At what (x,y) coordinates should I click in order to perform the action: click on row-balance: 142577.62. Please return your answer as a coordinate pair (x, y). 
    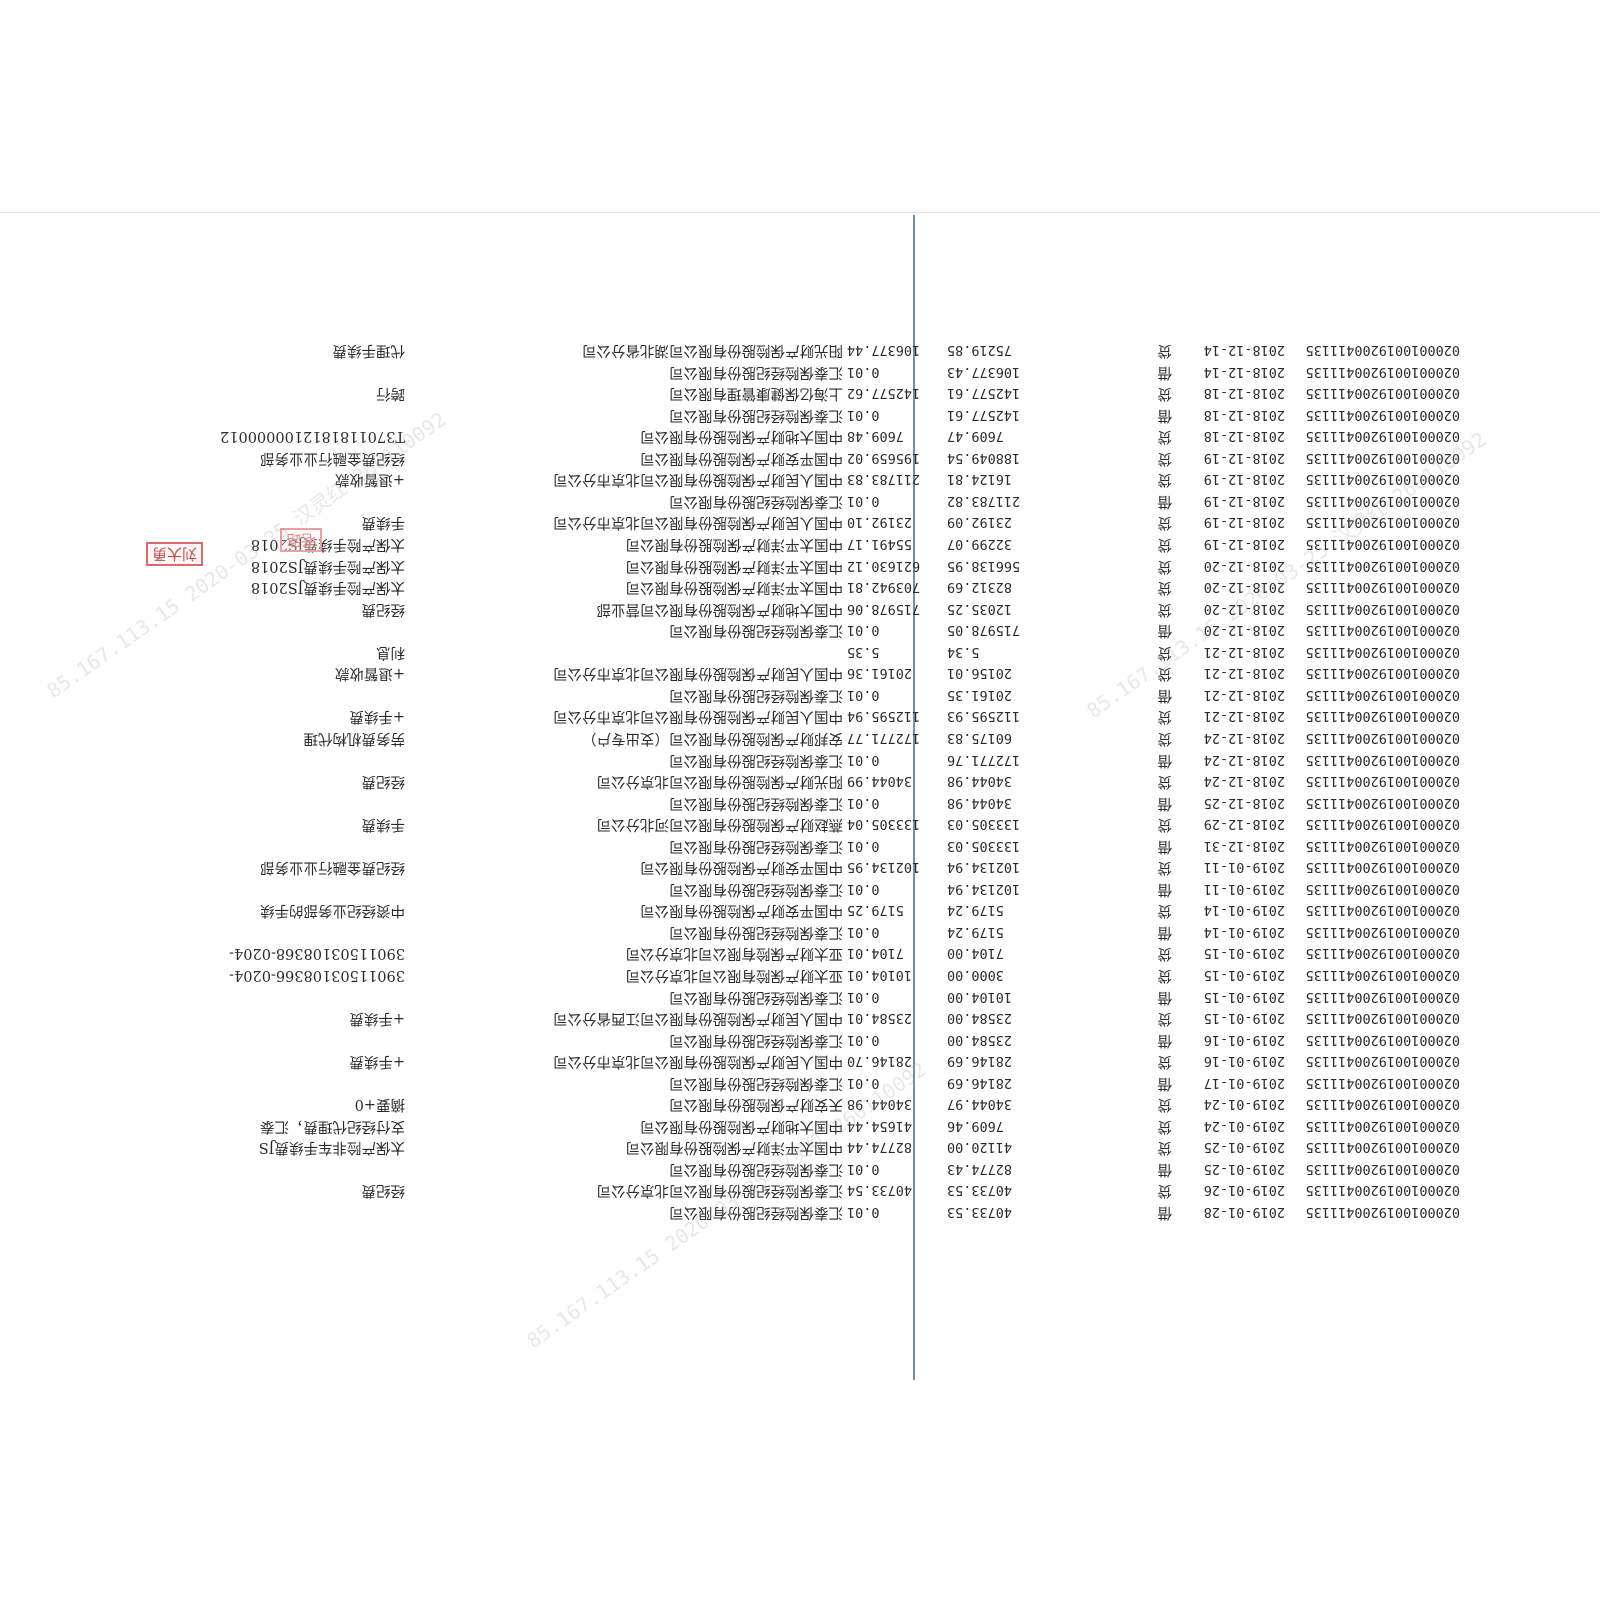
    Looking at the image, I should click on (884, 393).